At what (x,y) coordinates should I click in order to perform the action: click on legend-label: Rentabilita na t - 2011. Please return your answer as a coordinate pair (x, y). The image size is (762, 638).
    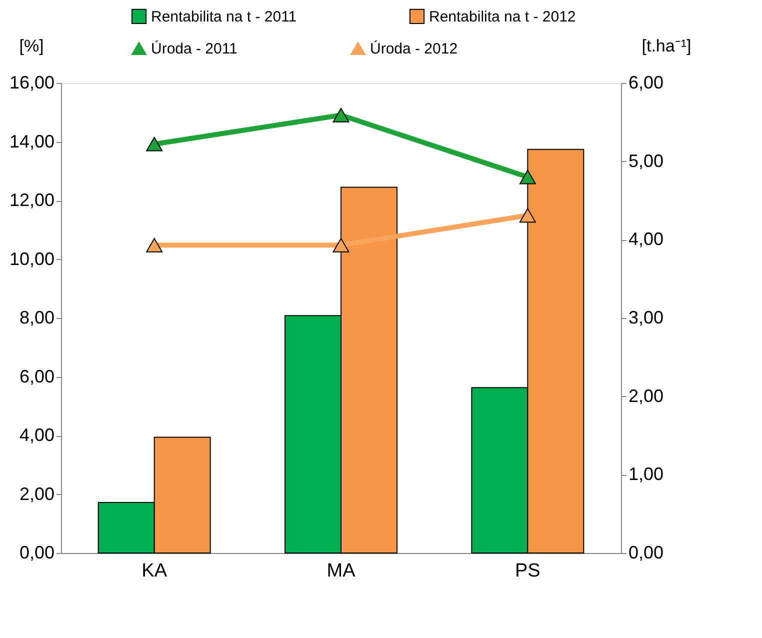
    Looking at the image, I should click on (224, 17).